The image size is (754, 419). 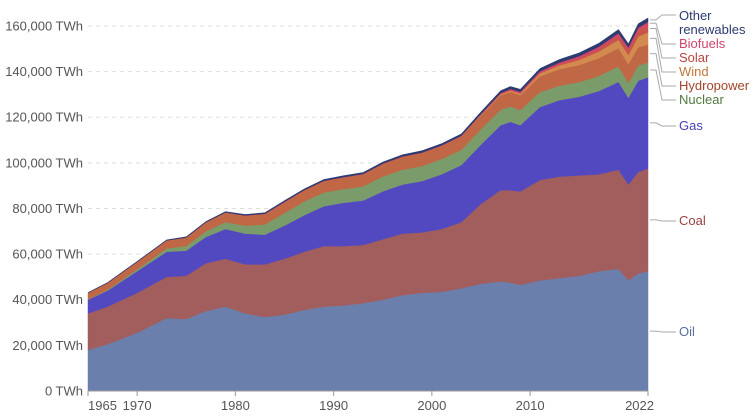 What do you see at coordinates (44, 71) in the screenshot?
I see `y-tick-label: 140,000 TWh` at bounding box center [44, 71].